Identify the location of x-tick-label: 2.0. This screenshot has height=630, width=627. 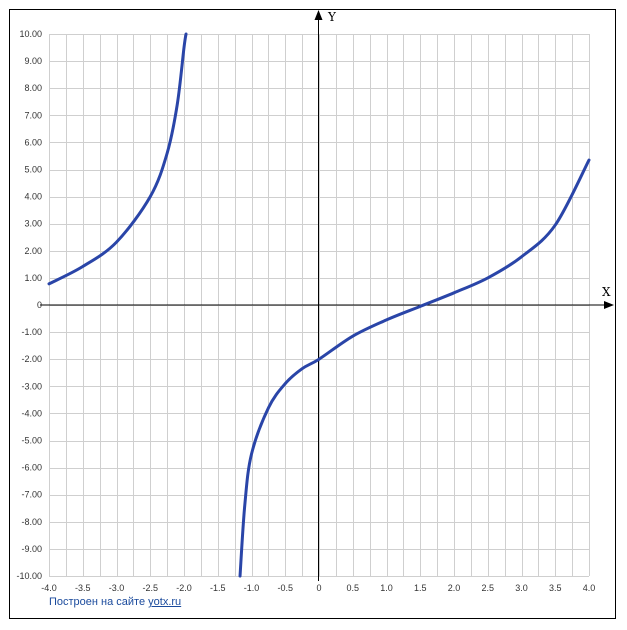
(454, 588).